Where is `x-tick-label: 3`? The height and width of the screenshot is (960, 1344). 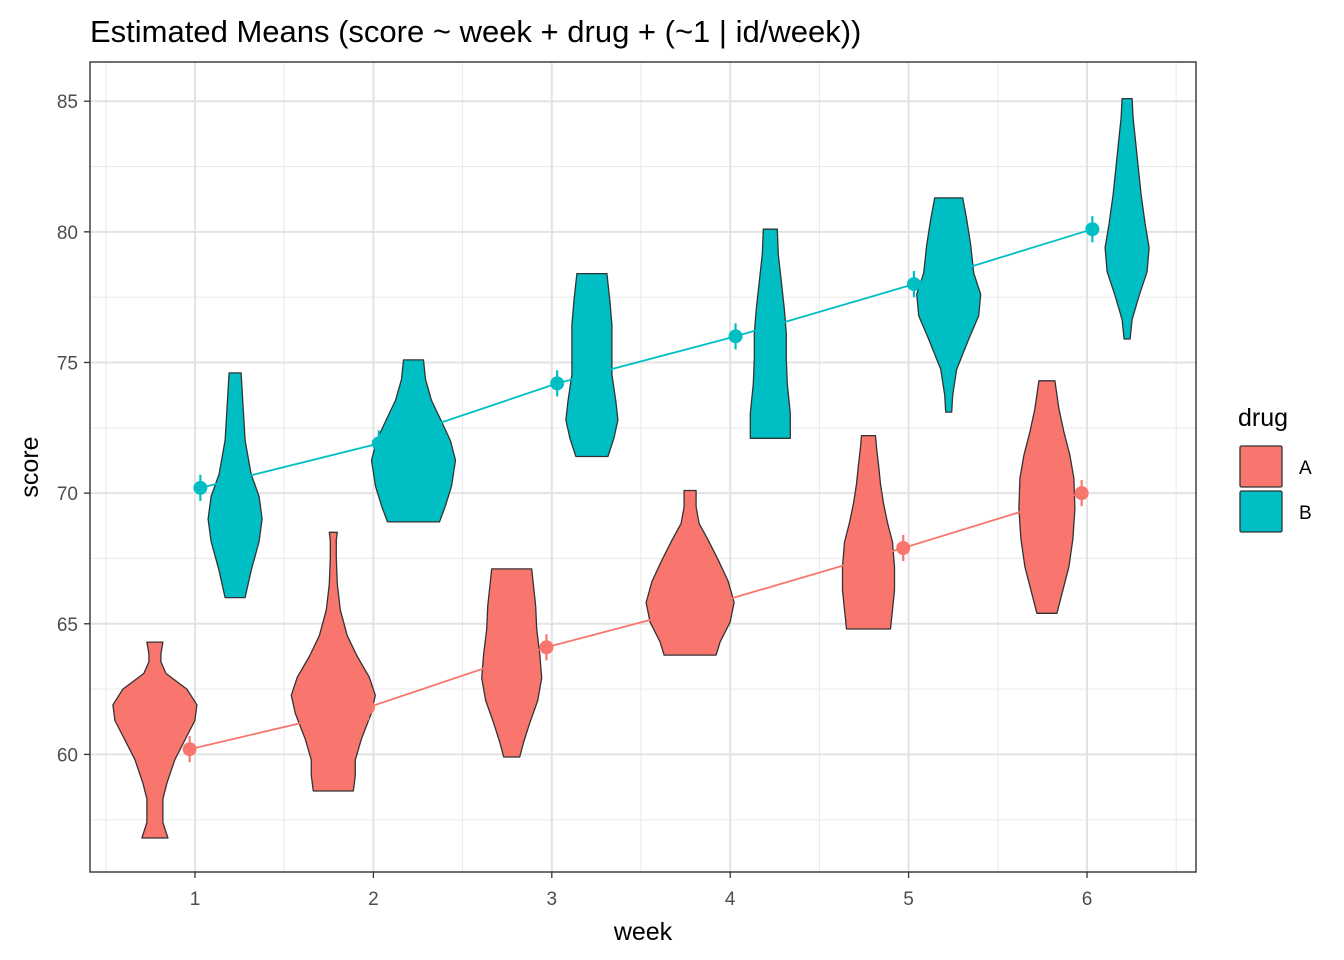 x-tick-label: 3 is located at coordinates (552, 899).